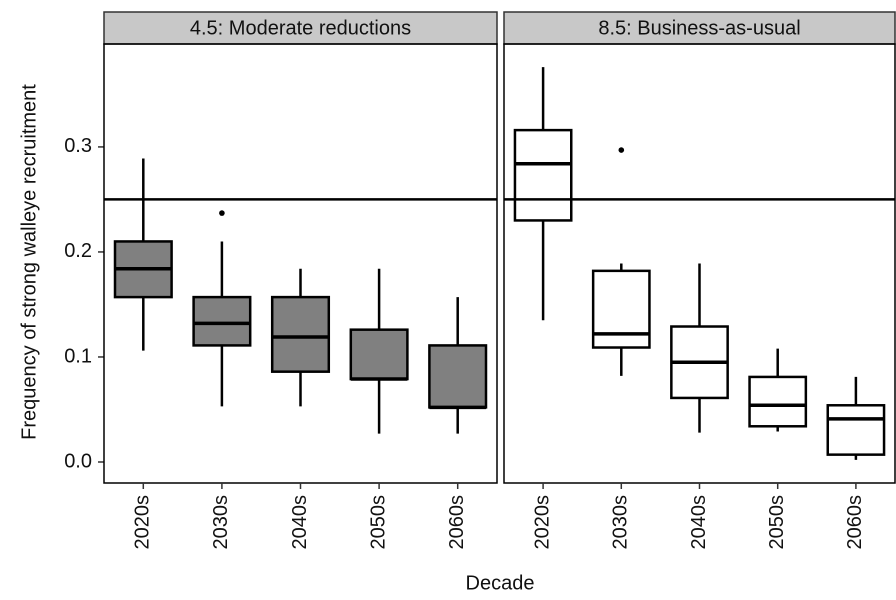 Image resolution: width=896 pixels, height=600 pixels. What do you see at coordinates (500, 583) in the screenshot?
I see `x-axis-label: Decade` at bounding box center [500, 583].